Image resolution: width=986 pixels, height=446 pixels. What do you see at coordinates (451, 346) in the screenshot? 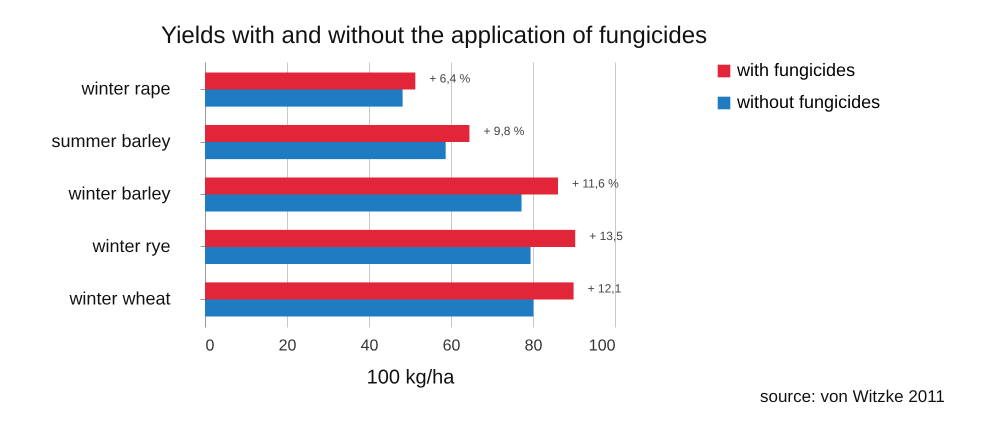
I see `x-tick-label: 60` at bounding box center [451, 346].